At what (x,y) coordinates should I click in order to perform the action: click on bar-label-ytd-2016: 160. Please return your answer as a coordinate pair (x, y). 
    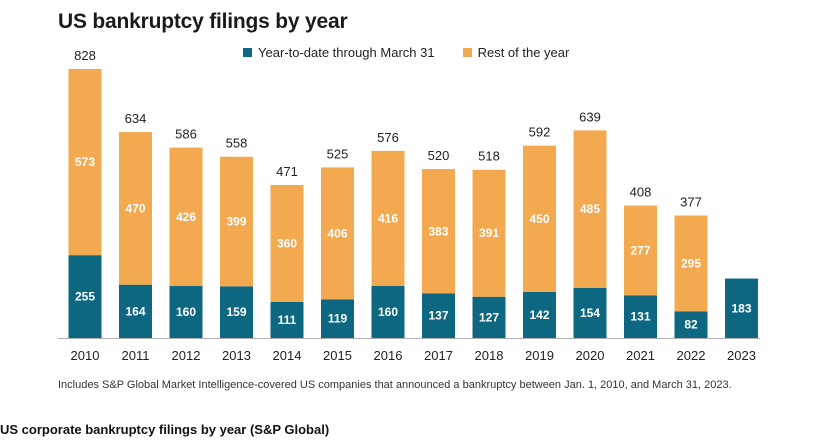
    Looking at the image, I should click on (388, 312).